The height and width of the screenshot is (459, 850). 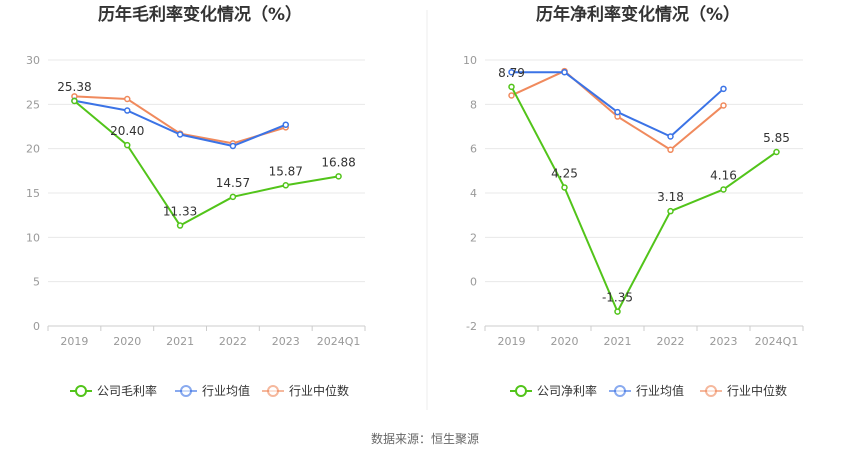 I want to click on gross-margin-y-axis: 0 5 10 15 20 25 30, so click(x=33, y=193).